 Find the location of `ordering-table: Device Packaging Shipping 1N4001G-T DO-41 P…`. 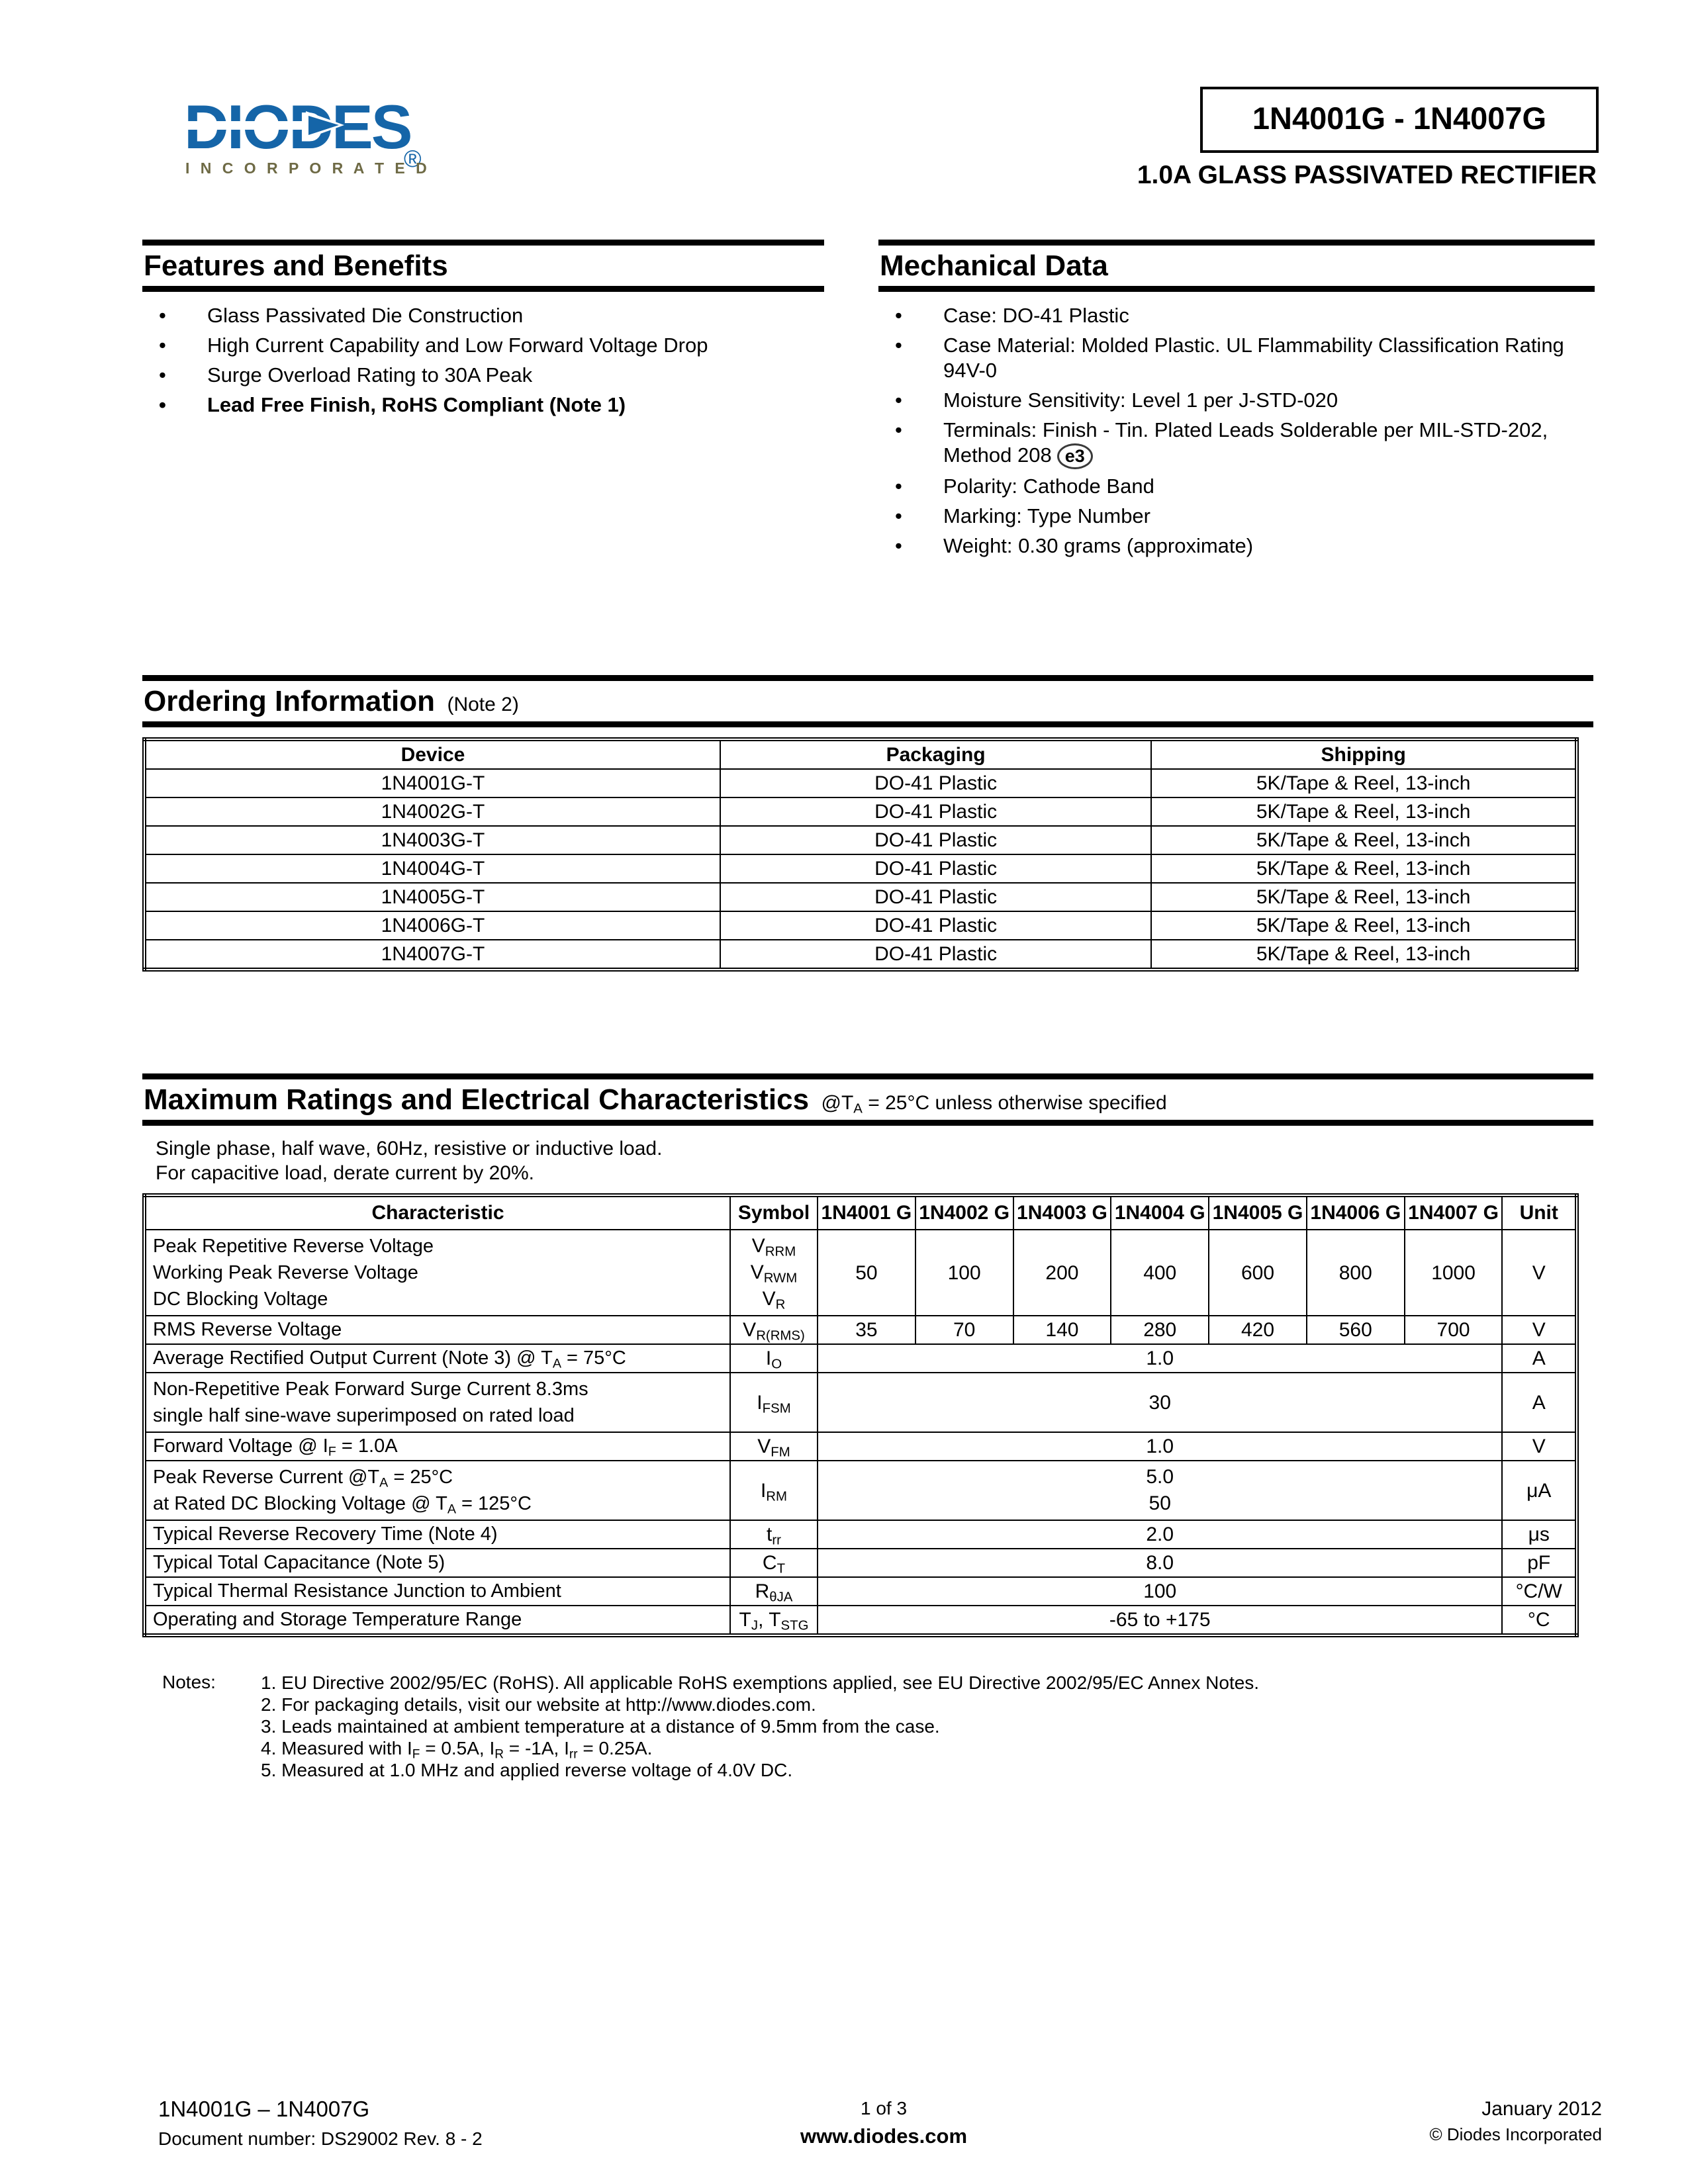

ordering-table: Device Packaging Shipping 1N4001G-T DO-41 P… is located at coordinates (860, 855).